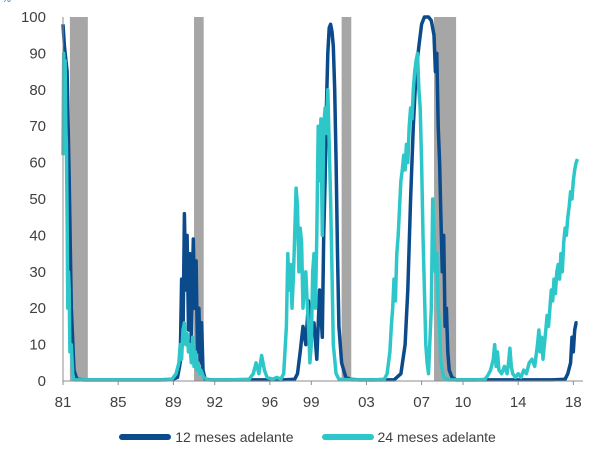 Image resolution: width=615 pixels, height=450 pixels. I want to click on x-tick-label: 03, so click(366, 402).